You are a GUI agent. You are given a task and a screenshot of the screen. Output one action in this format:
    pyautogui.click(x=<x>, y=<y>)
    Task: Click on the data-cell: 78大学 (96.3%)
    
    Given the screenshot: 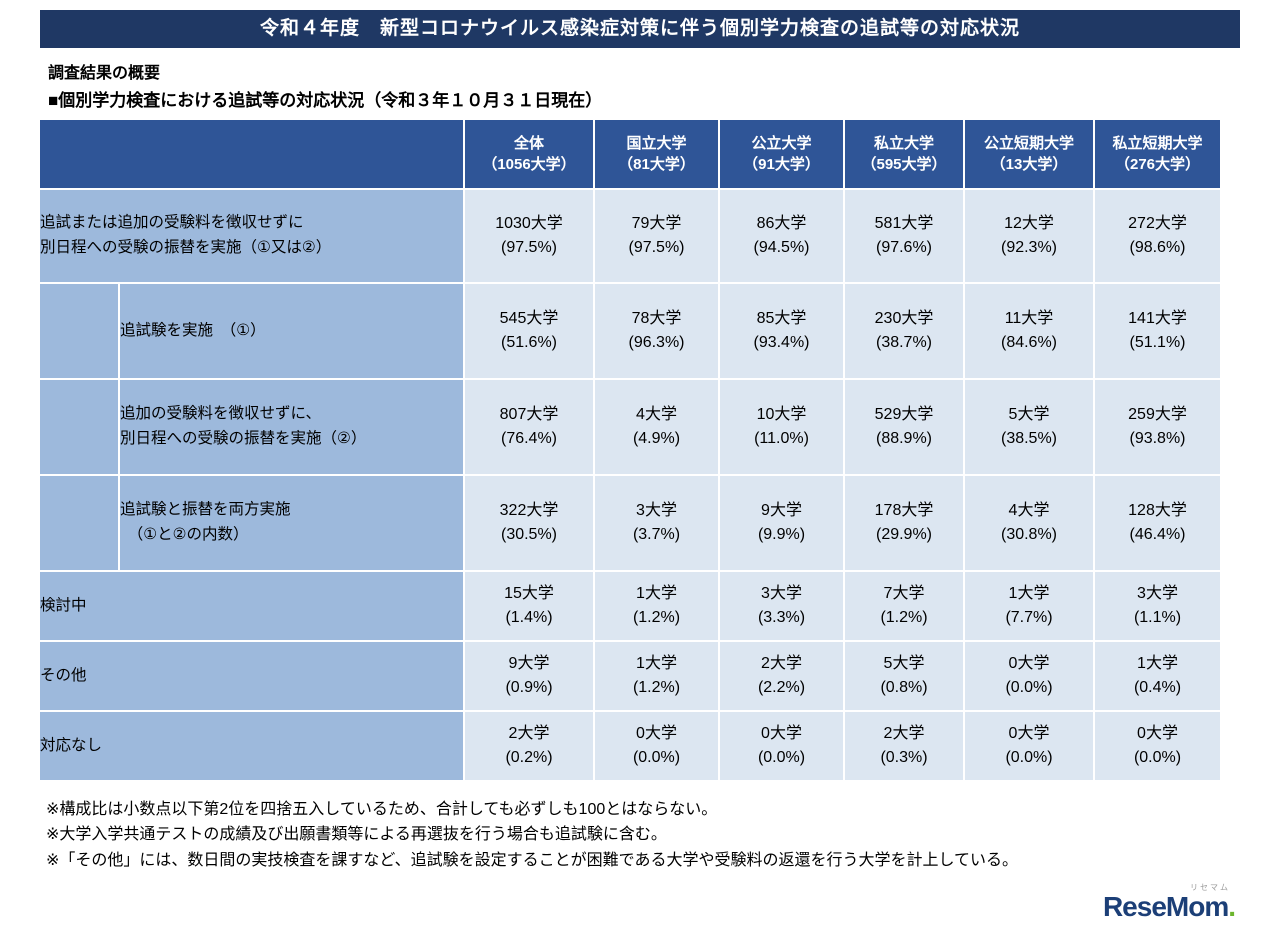 What is the action you would take?
    pyautogui.click(x=657, y=332)
    